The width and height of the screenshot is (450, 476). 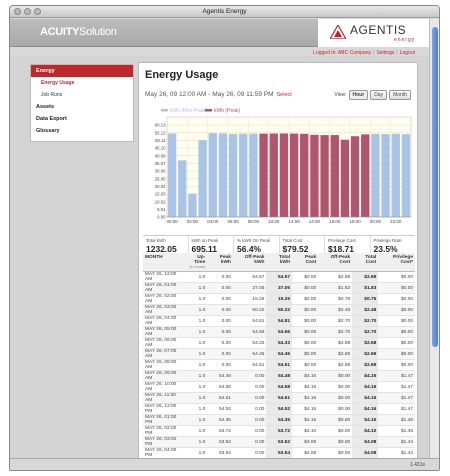 I want to click on table-cell: MAY 26, 12:00 AM, so click(x=164, y=277).